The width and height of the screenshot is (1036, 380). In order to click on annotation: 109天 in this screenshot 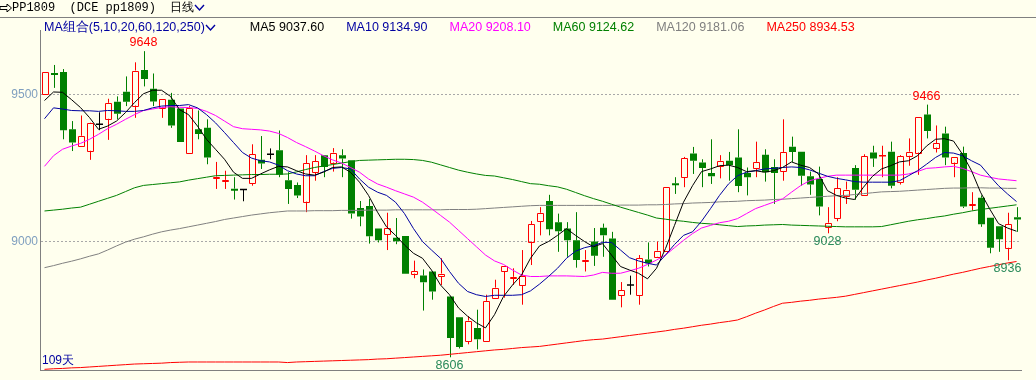, I will do `click(58, 360)`.